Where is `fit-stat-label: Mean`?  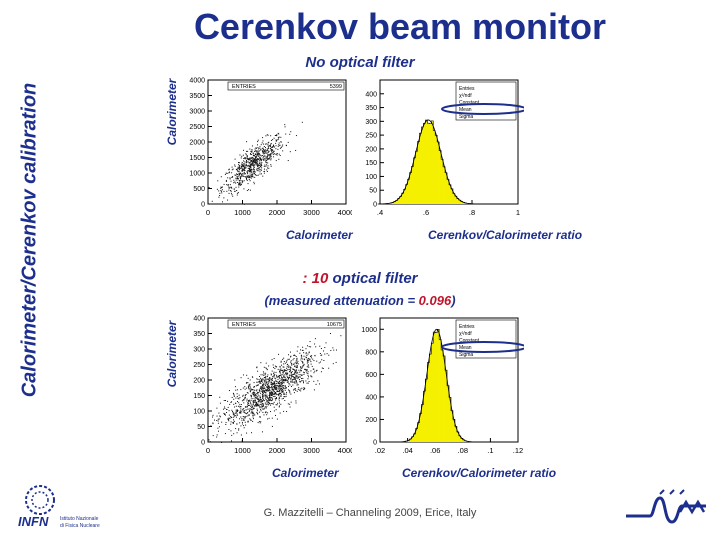 fit-stat-label: Mean is located at coordinates (465, 348).